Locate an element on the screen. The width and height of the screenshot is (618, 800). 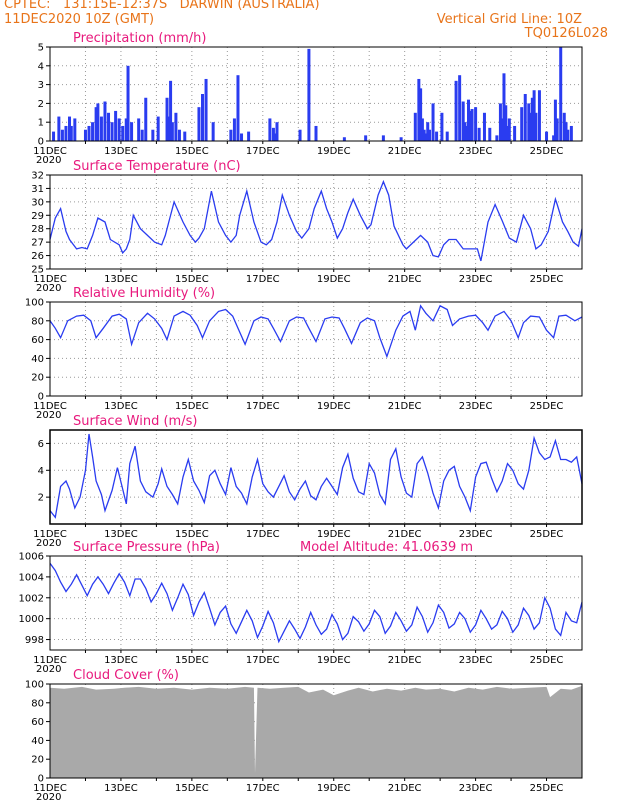
y-tick-label: 27 is located at coordinates (37, 243).